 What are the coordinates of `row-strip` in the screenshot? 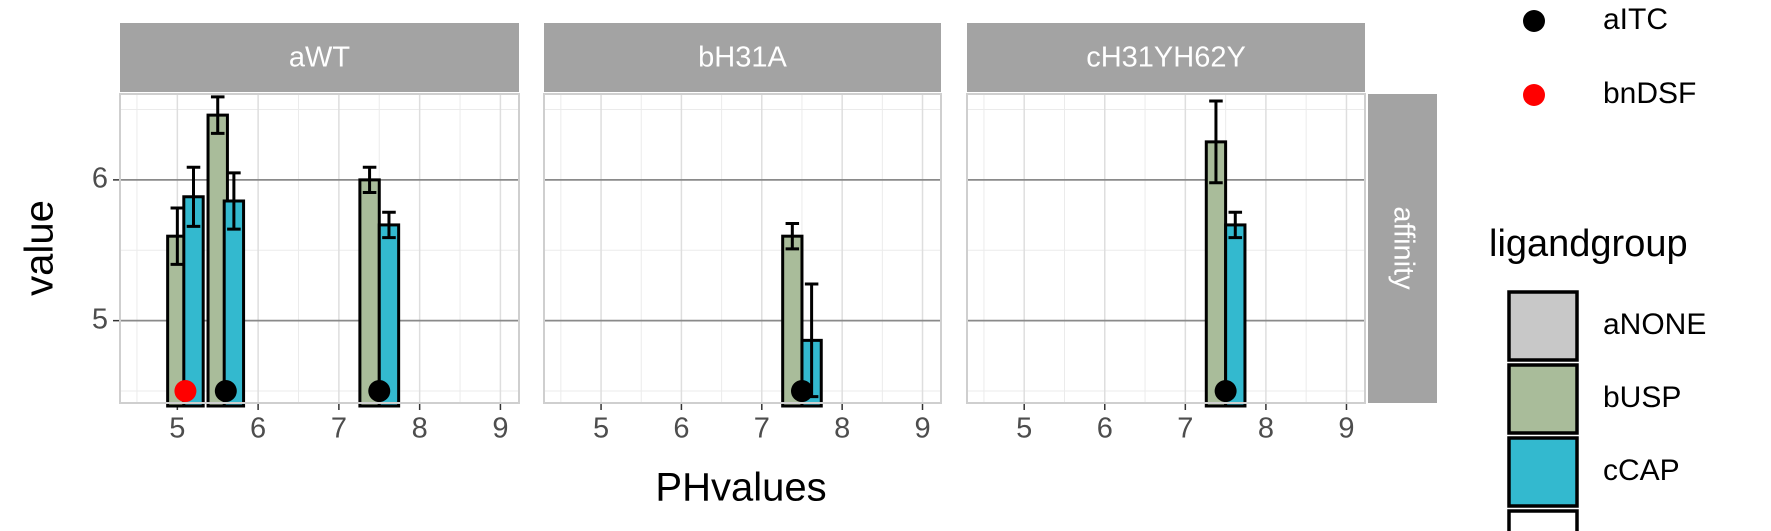 It's located at (1402, 248).